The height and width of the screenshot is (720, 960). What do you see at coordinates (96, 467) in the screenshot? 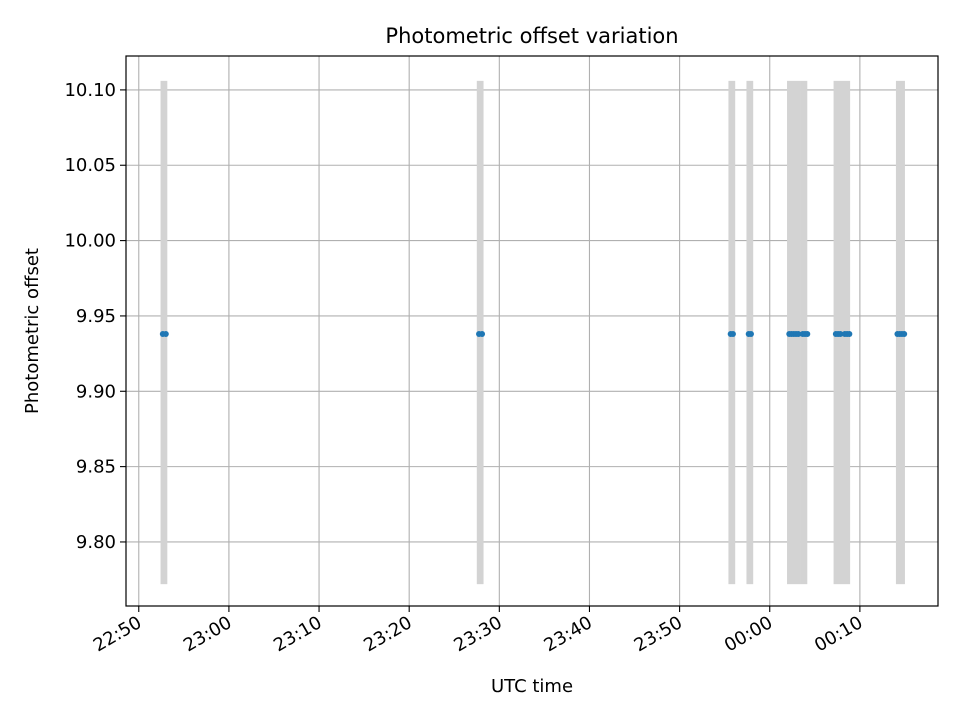
I see `y-tick-label: 9.85` at bounding box center [96, 467].